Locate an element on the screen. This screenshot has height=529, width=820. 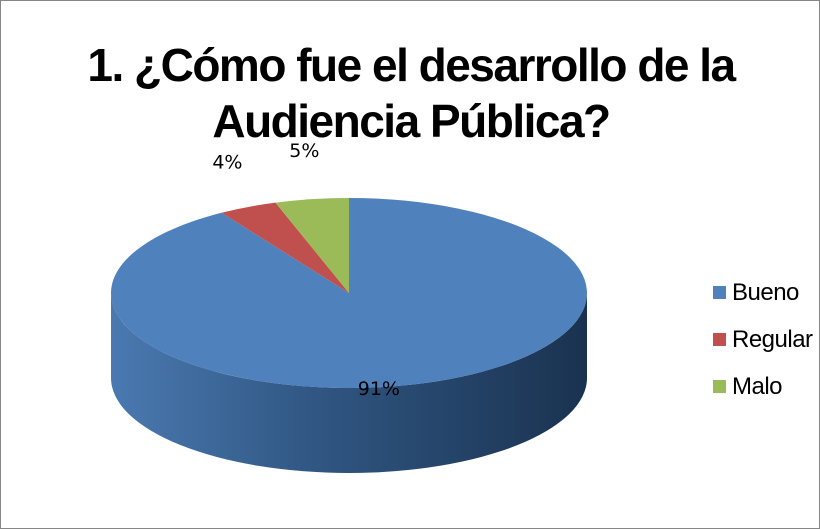
legend-label: Regular is located at coordinates (772, 339).